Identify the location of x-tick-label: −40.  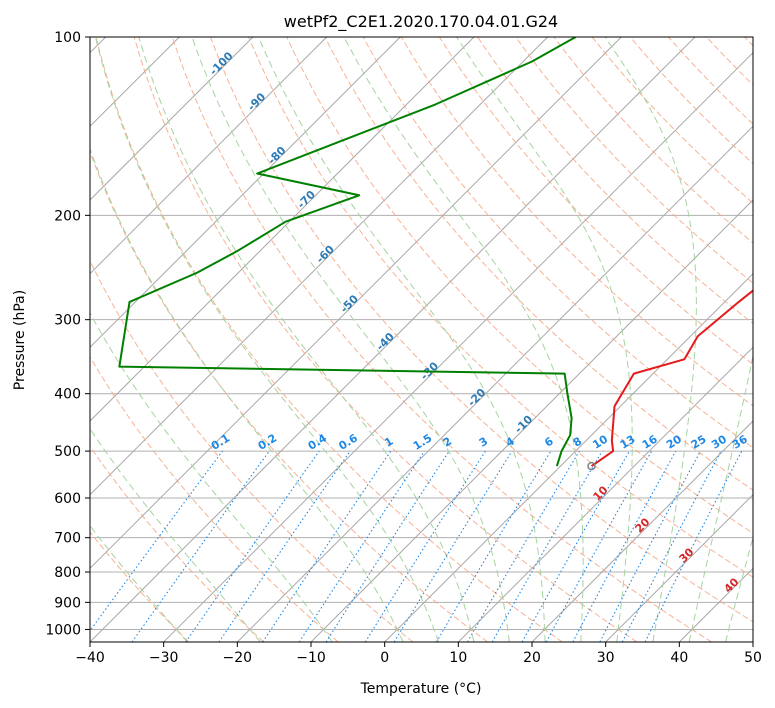
(90, 658).